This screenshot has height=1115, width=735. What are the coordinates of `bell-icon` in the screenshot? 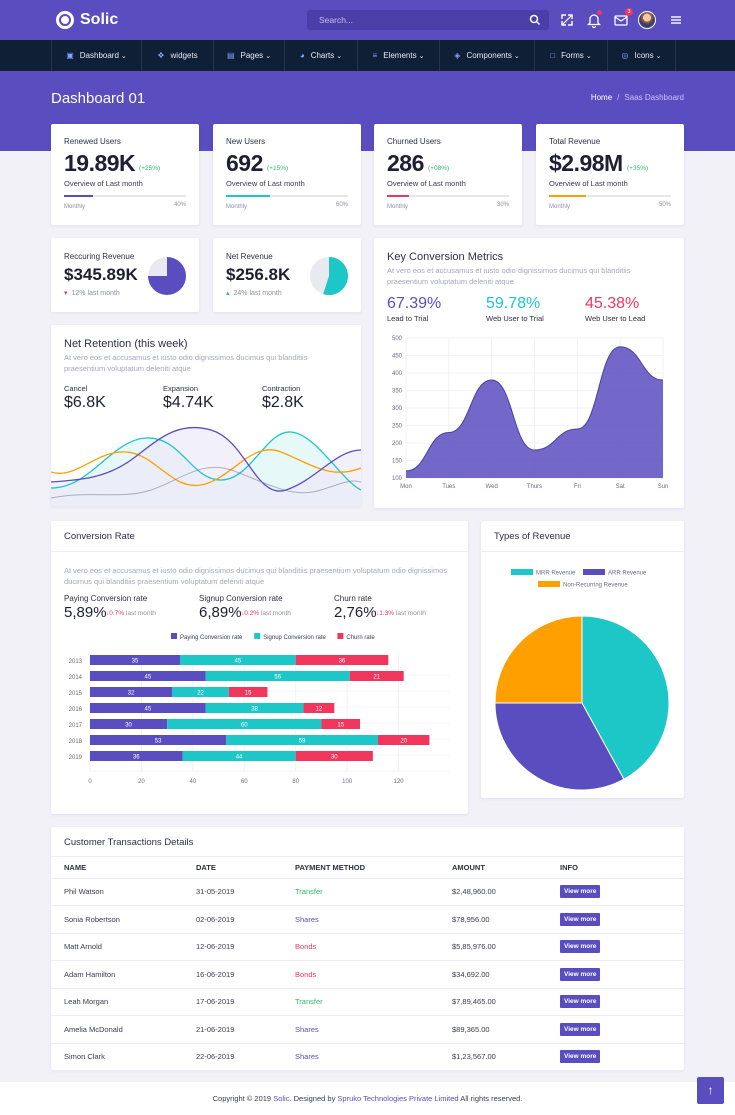 It's located at (594, 19).